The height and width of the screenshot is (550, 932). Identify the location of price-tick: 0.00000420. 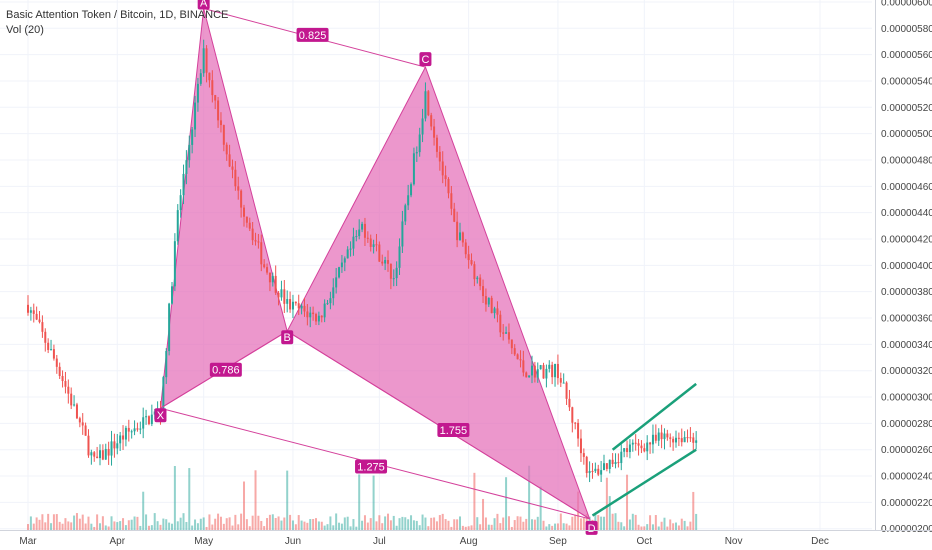
(906, 240).